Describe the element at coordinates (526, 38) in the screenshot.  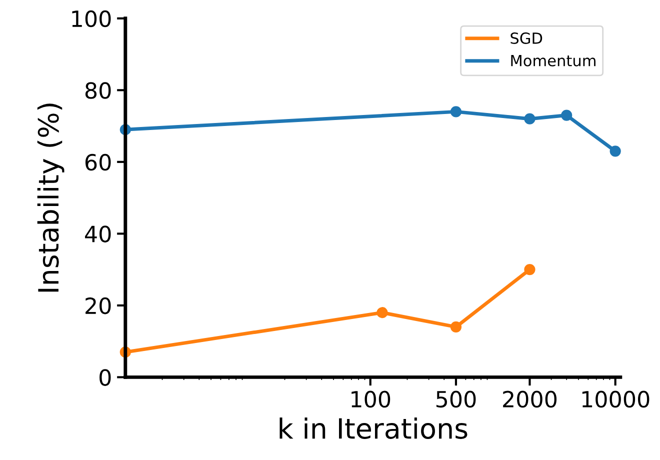
I see `legend-label: SGD` at that location.